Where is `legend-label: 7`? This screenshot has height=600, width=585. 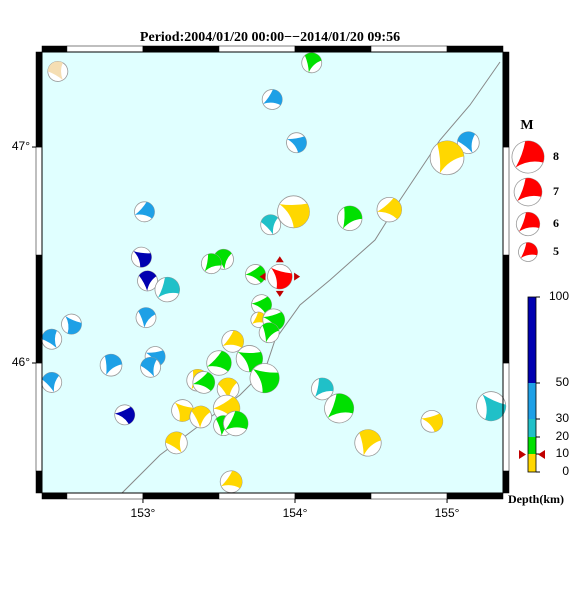
legend-label: 7 is located at coordinates (556, 191).